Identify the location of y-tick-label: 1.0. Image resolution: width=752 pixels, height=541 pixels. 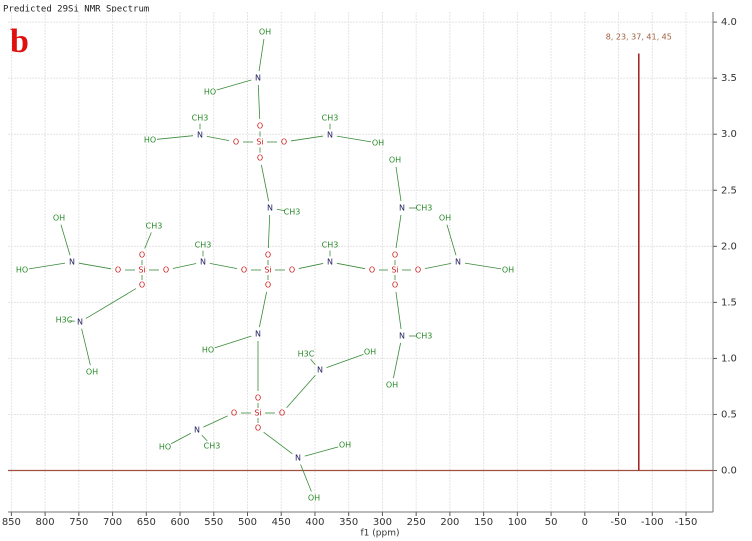
(729, 358).